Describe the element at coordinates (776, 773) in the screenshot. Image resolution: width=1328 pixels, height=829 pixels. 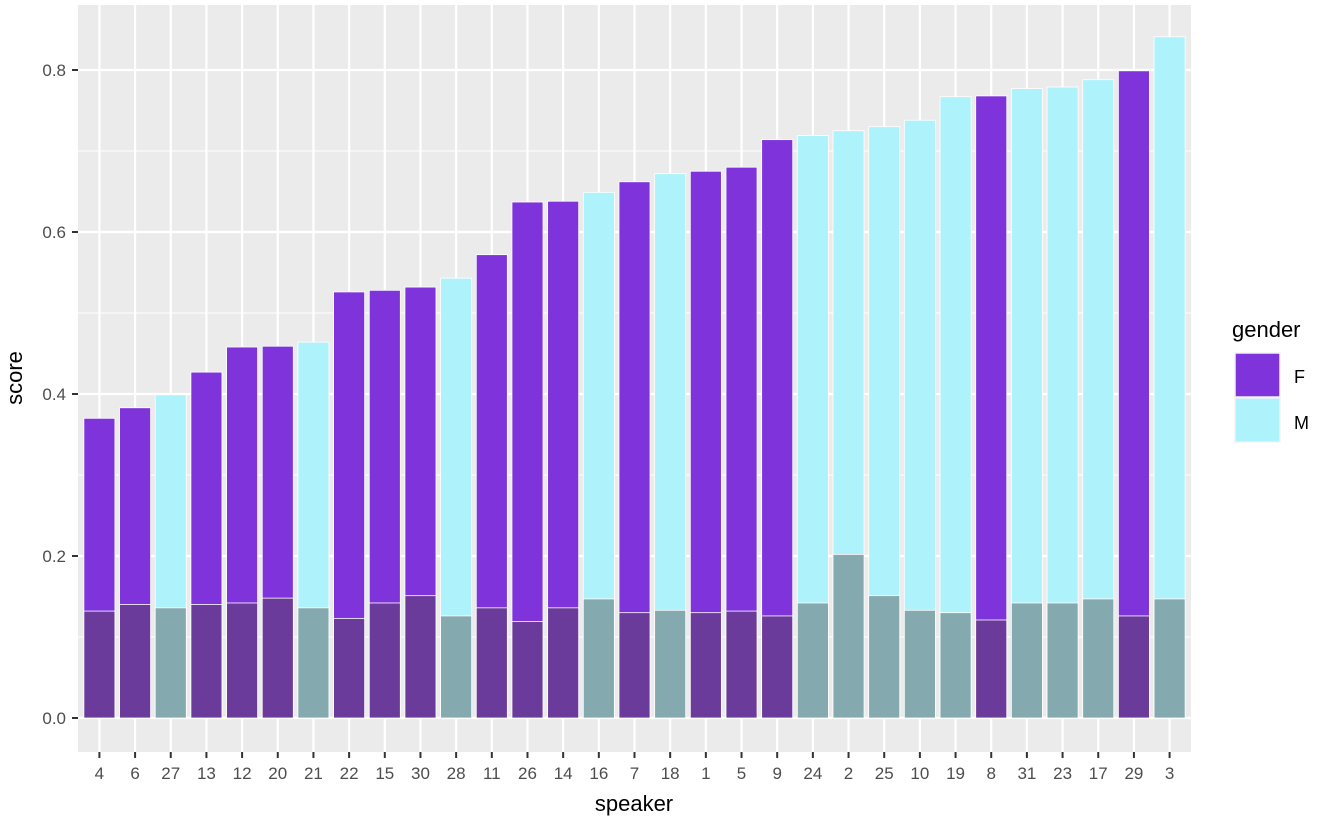
I see `x-tick-label: 9` at that location.